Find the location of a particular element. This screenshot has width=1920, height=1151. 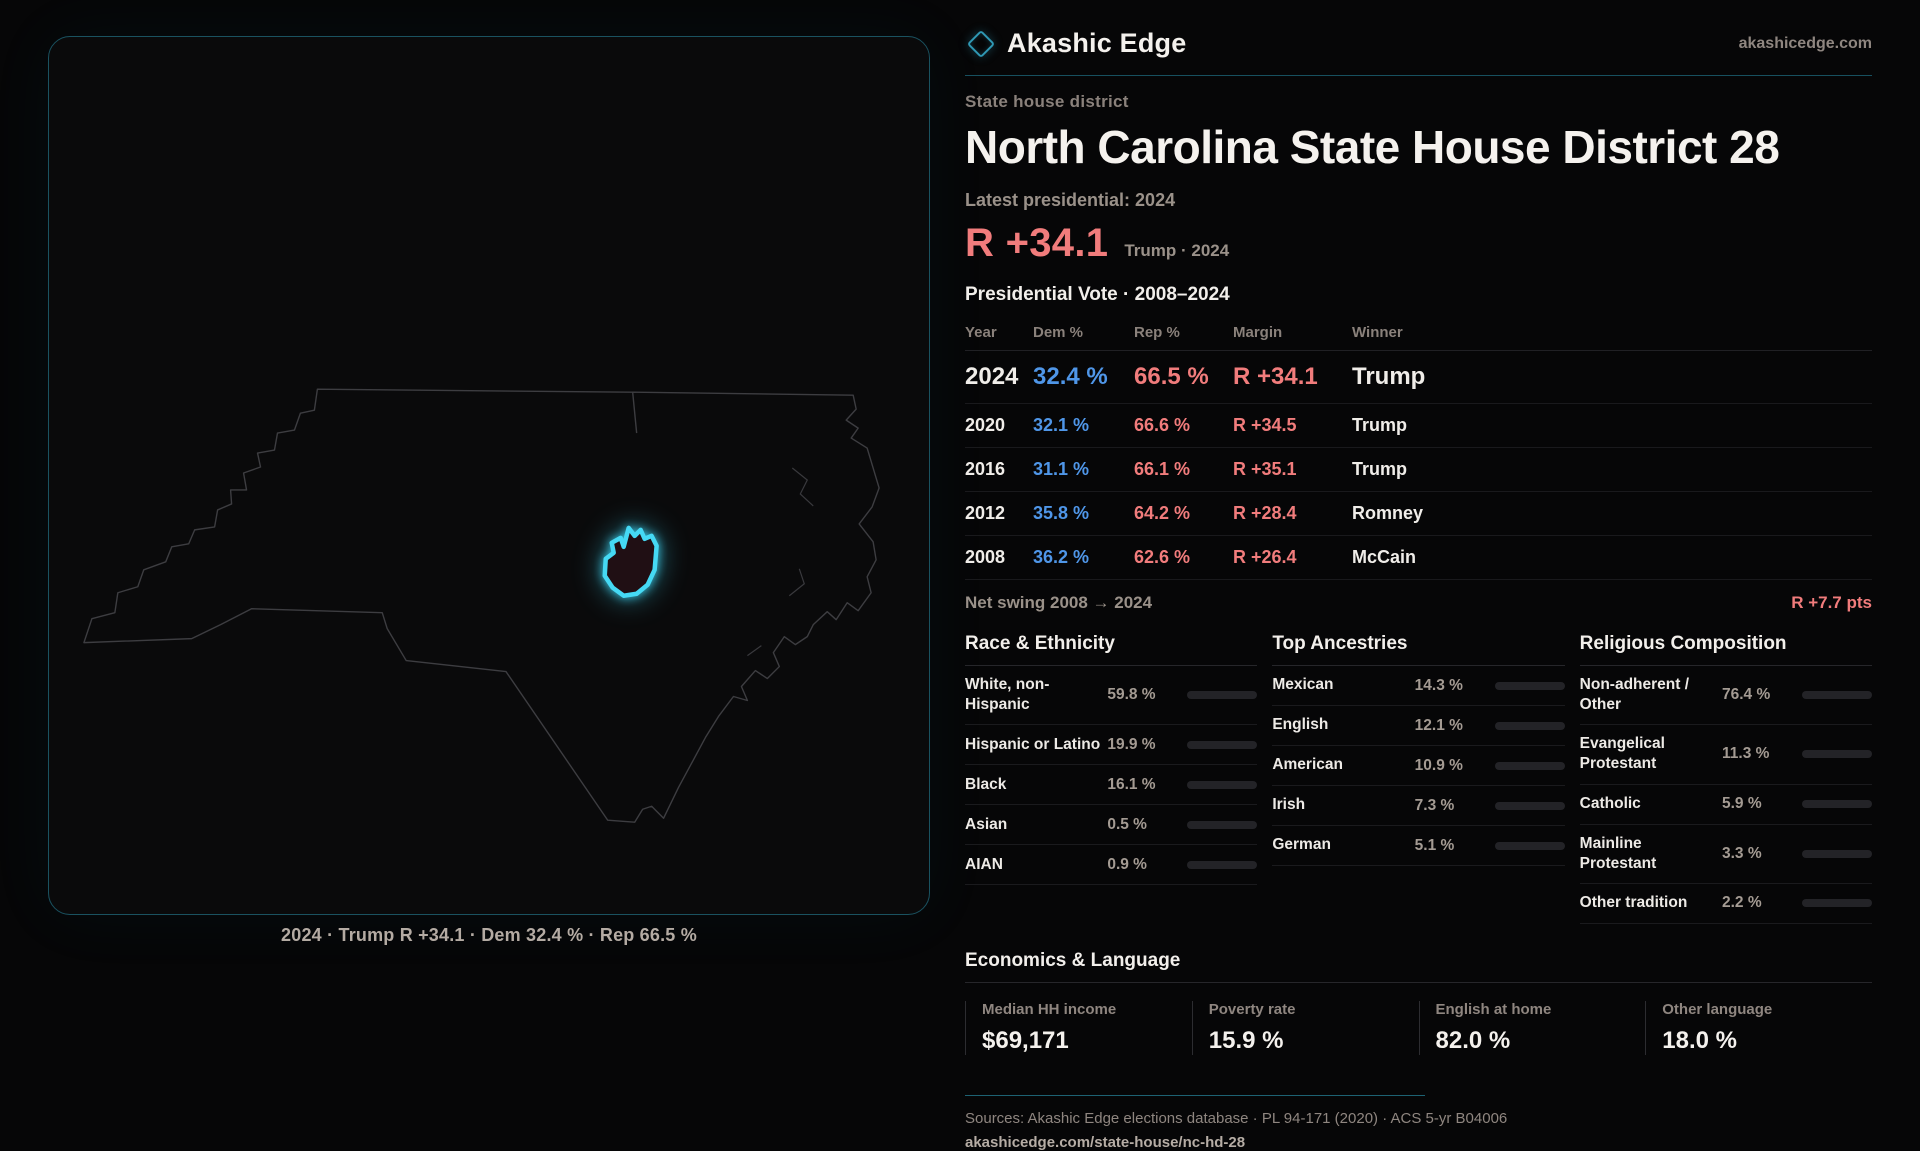

demo-value: 3.3 % is located at coordinates (1742, 853).